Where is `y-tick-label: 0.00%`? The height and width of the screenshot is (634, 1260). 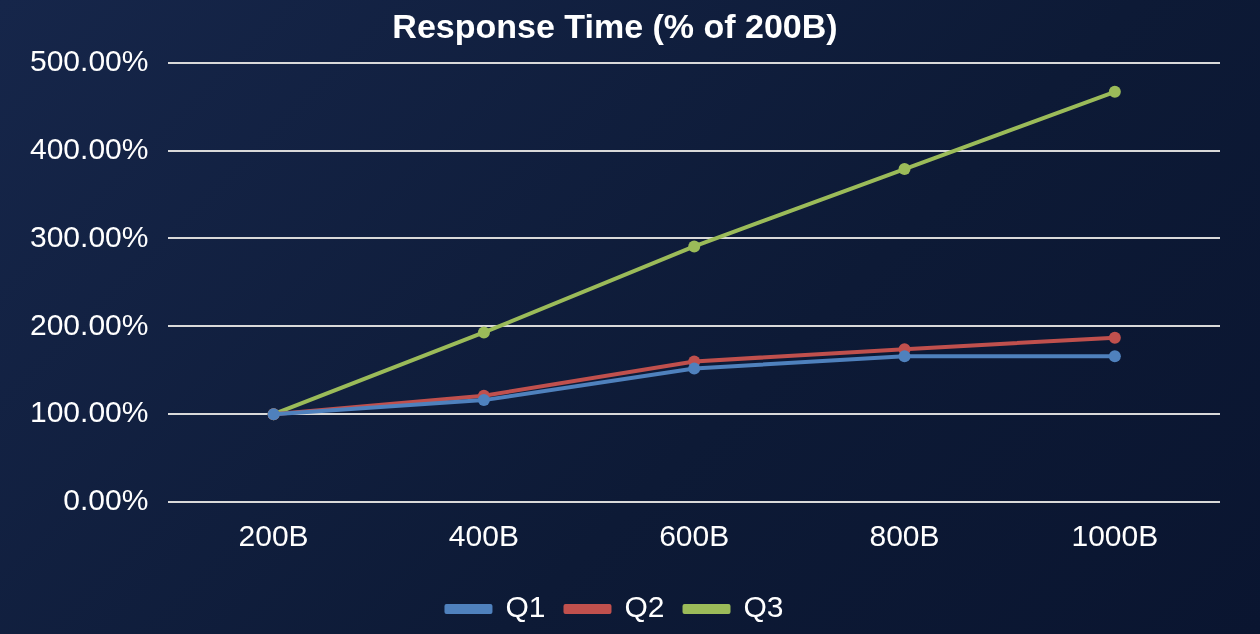 y-tick-label: 0.00% is located at coordinates (106, 500).